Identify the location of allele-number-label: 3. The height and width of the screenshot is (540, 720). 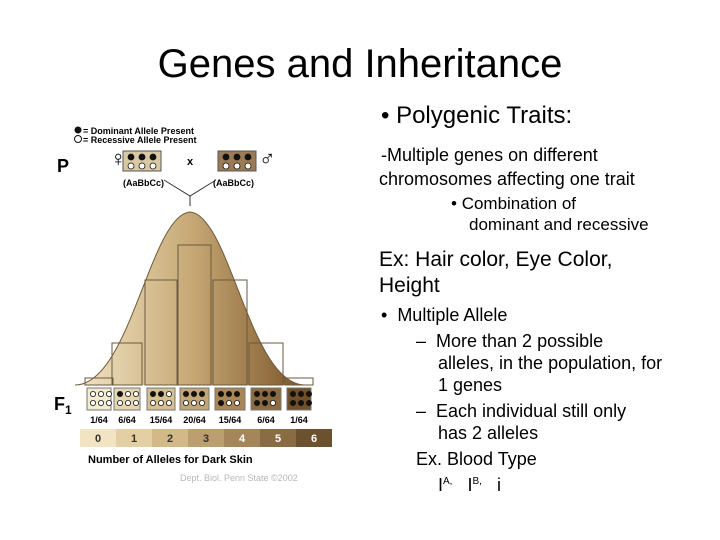
(206, 439).